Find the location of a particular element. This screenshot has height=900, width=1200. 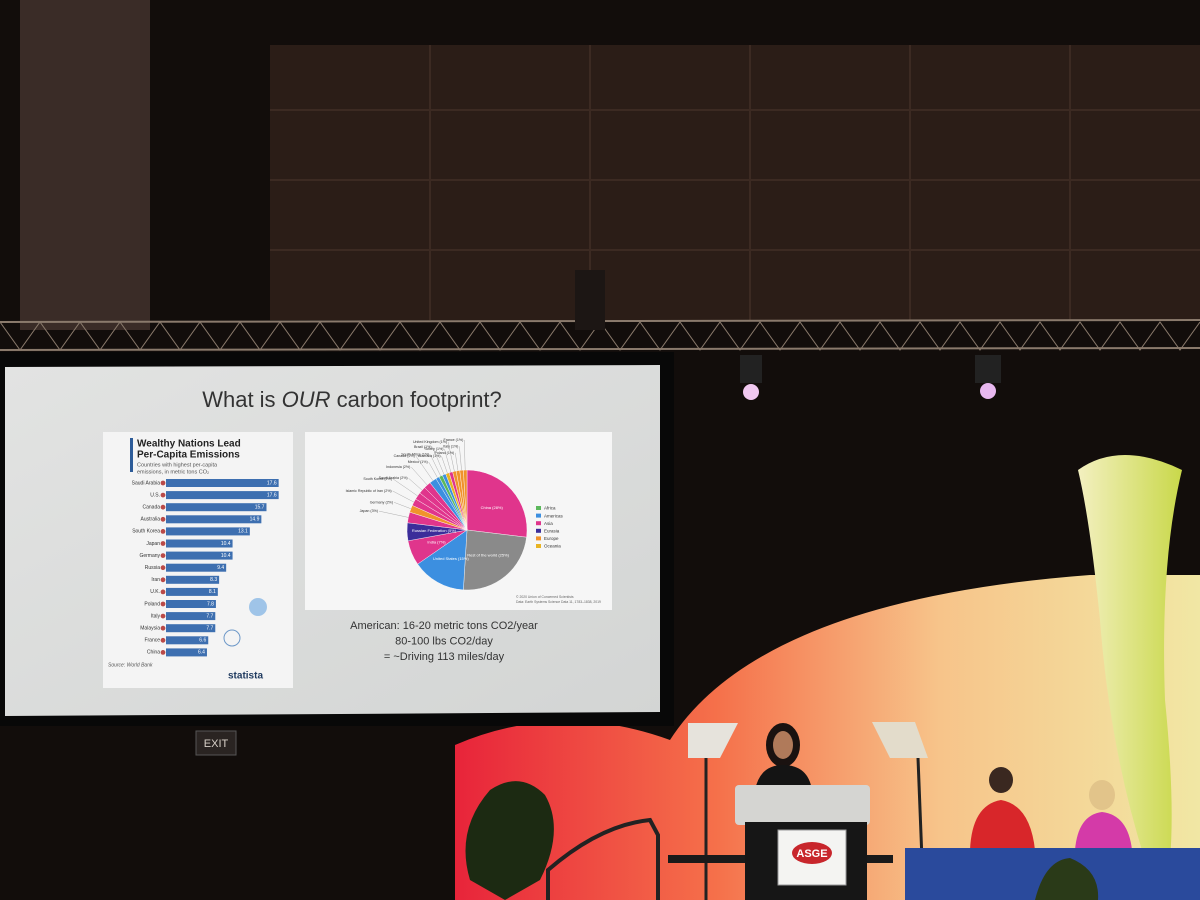

camera is located at coordinates (590, 300).